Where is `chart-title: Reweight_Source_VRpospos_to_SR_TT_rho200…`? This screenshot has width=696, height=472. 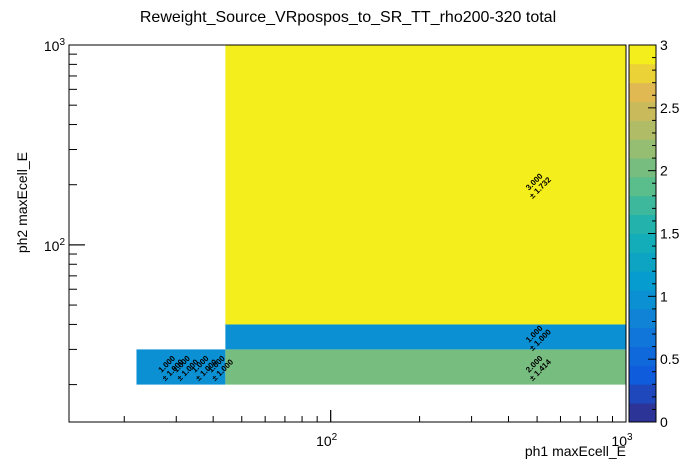
chart-title: Reweight_Source_VRpospos_to_SR_TT_rho200… is located at coordinates (348, 17).